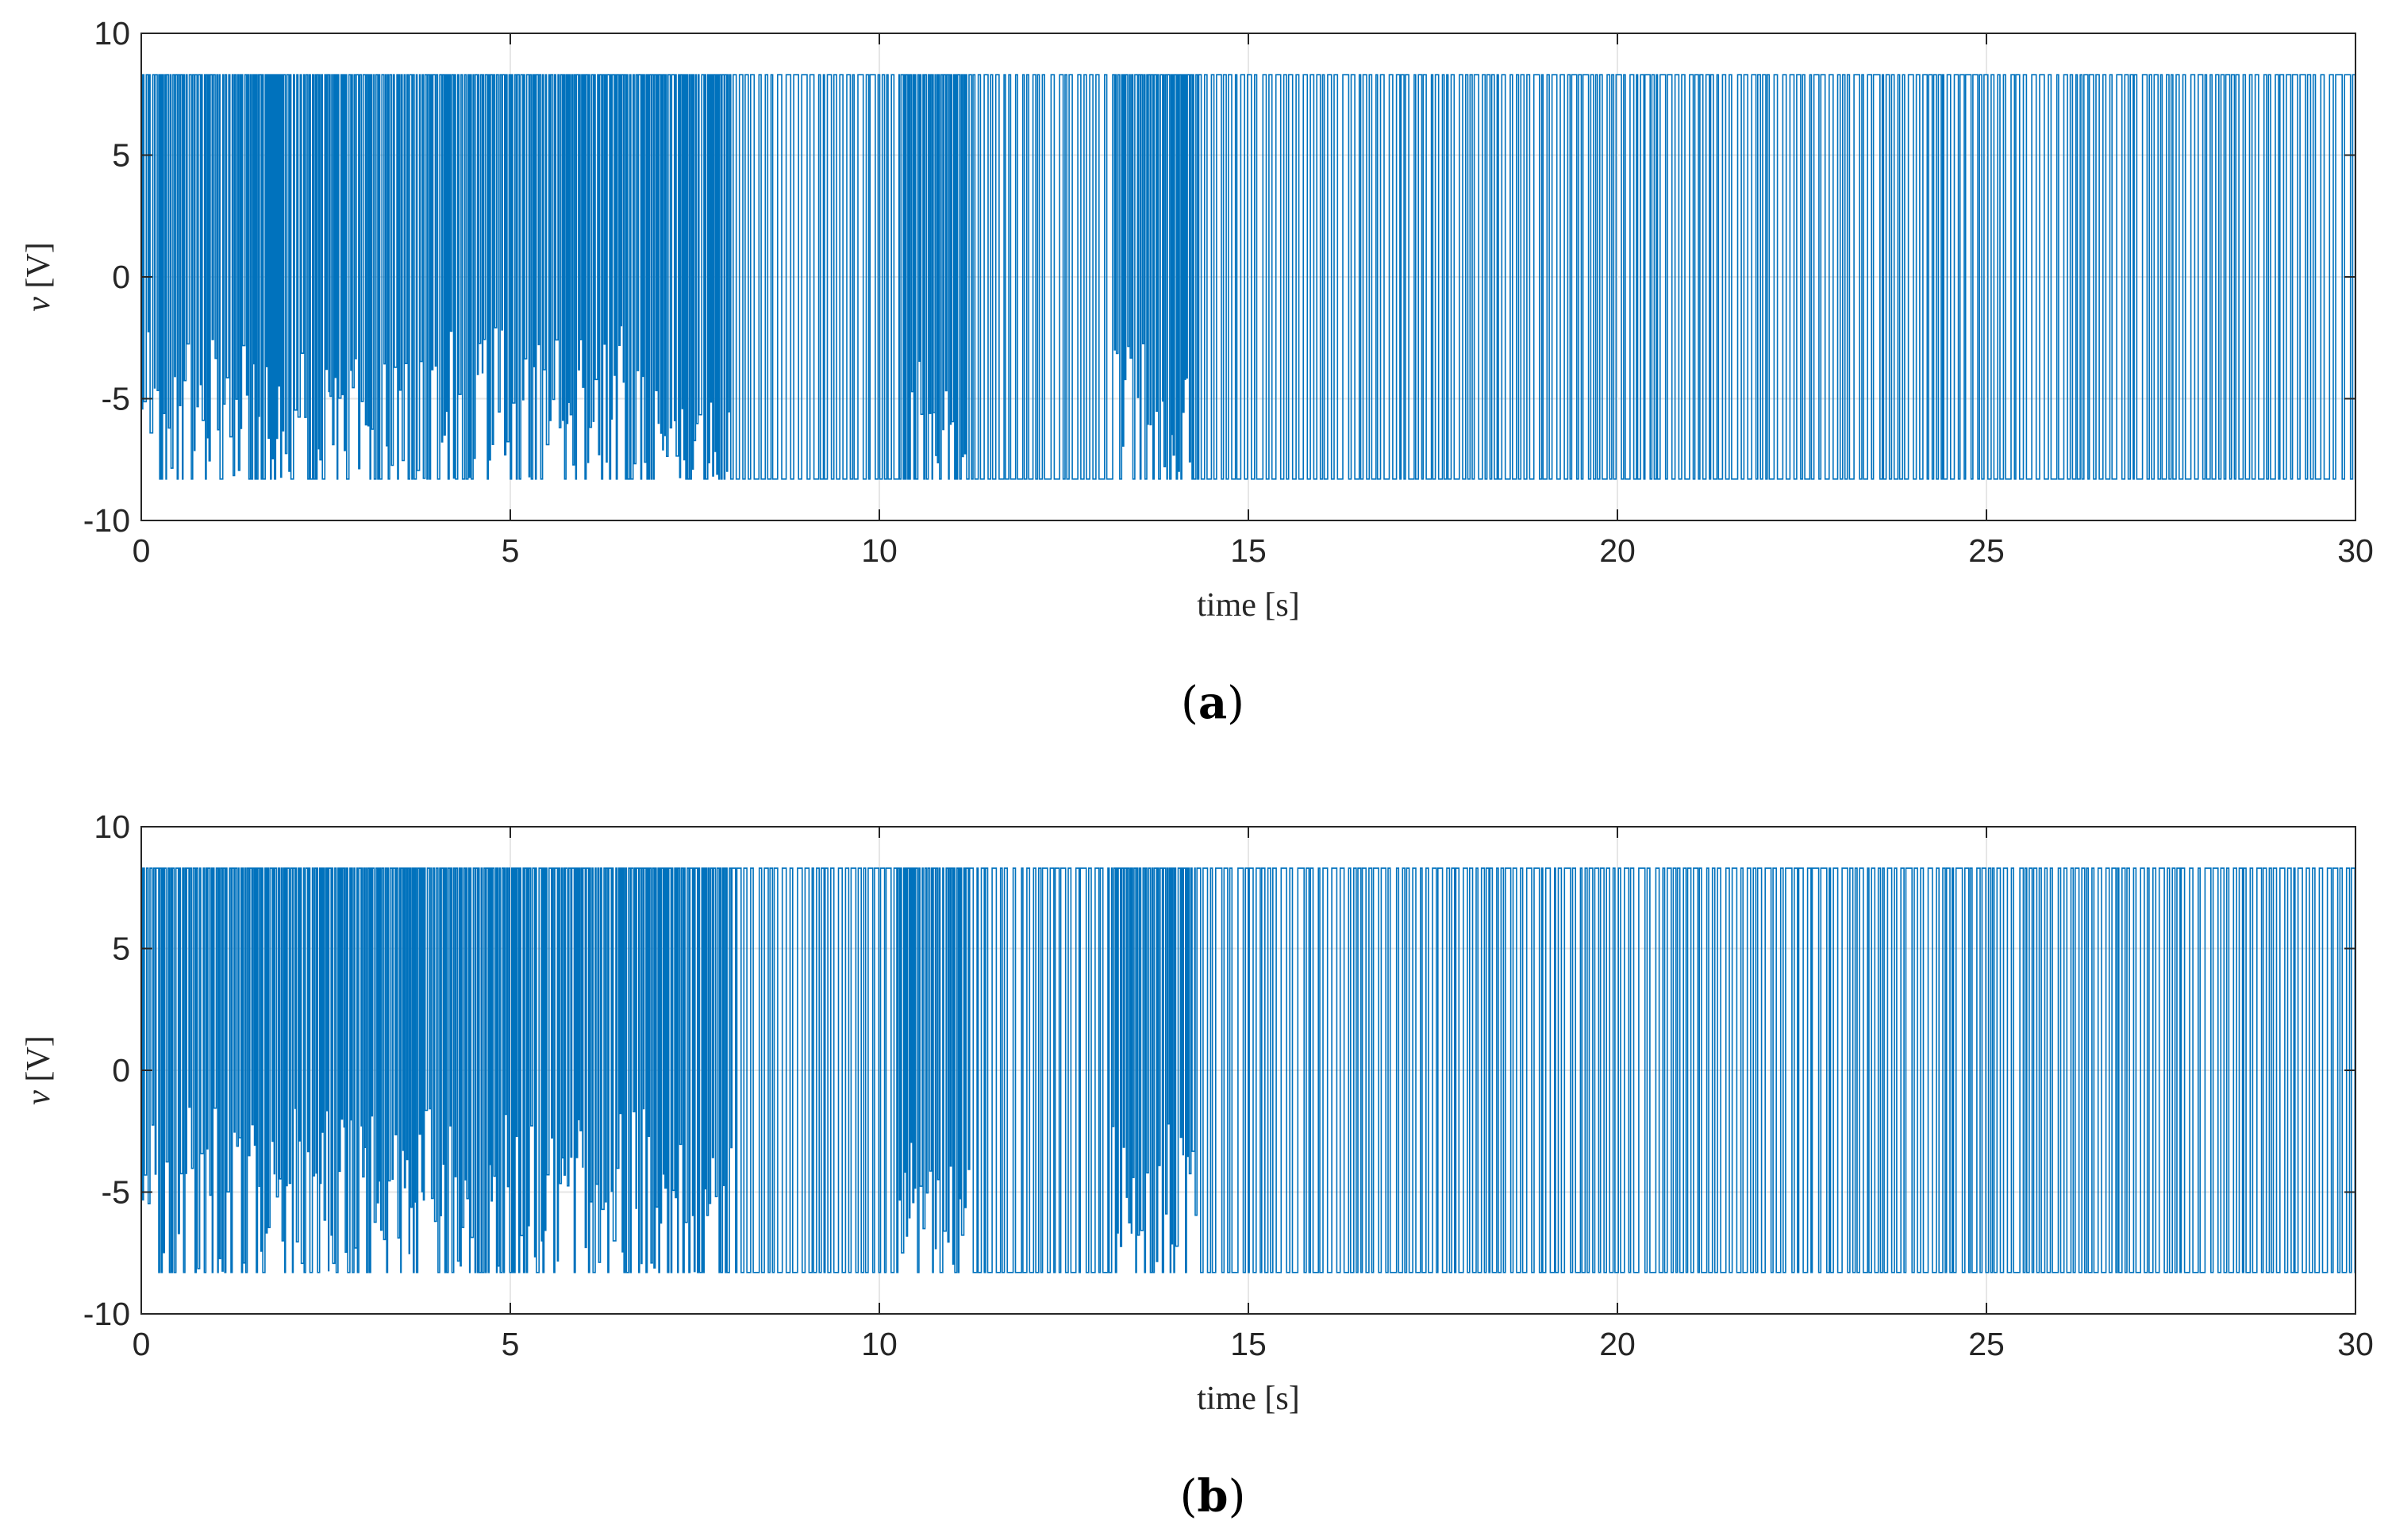 This screenshot has height=1540, width=2392. I want to click on panel-label: (b), so click(1213, 1497).